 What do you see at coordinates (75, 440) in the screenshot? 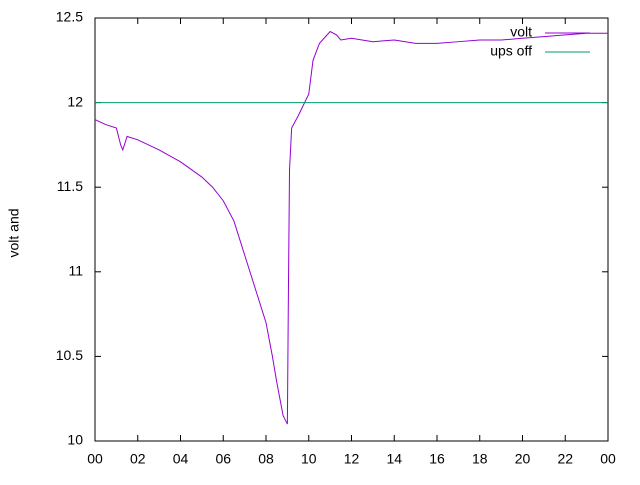
I see `y-tick-label: 10` at bounding box center [75, 440].